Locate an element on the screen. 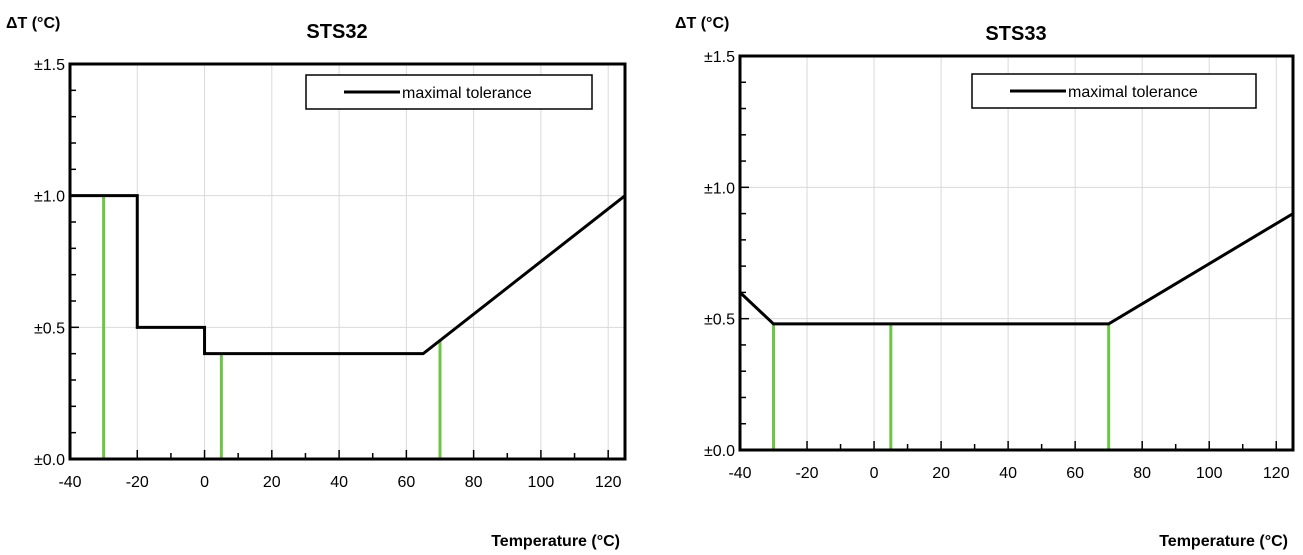 The image size is (1303, 555). chart-title: STS33 is located at coordinates (1015, 34).